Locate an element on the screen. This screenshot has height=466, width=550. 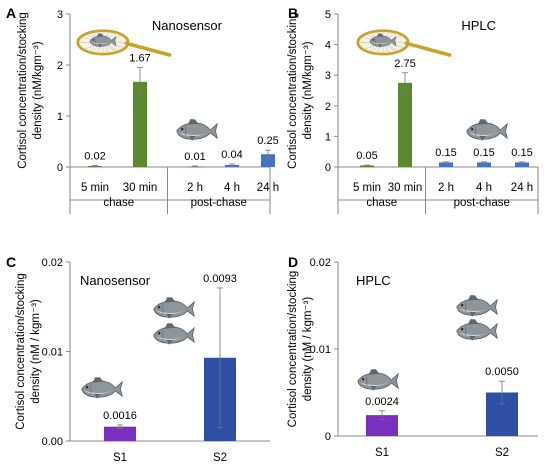
data-label: 1.67 is located at coordinates (139, 59).